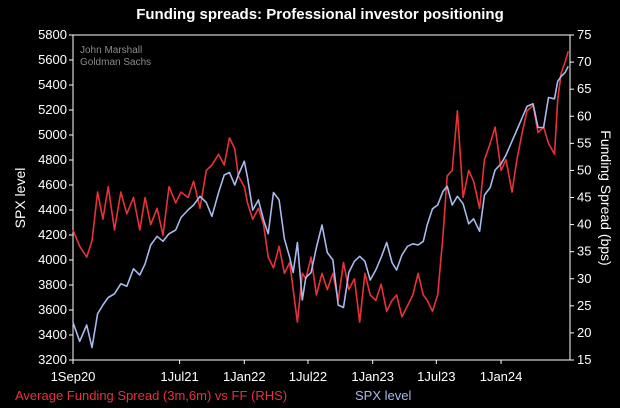 The width and height of the screenshot is (620, 408). Describe the element at coordinates (584, 61) in the screenshot. I see `right-tick-label: 70` at that location.